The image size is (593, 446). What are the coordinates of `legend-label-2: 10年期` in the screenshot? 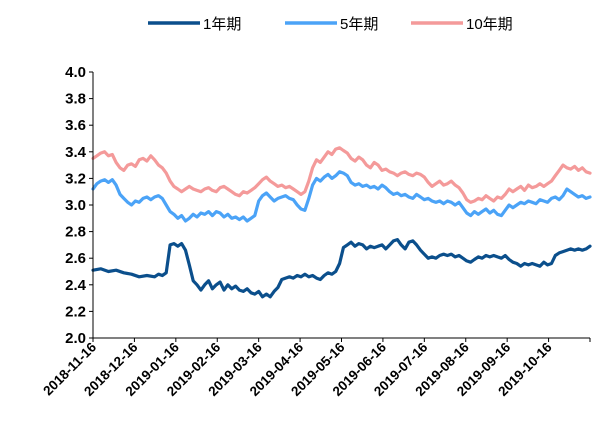 It's located at (489, 24).